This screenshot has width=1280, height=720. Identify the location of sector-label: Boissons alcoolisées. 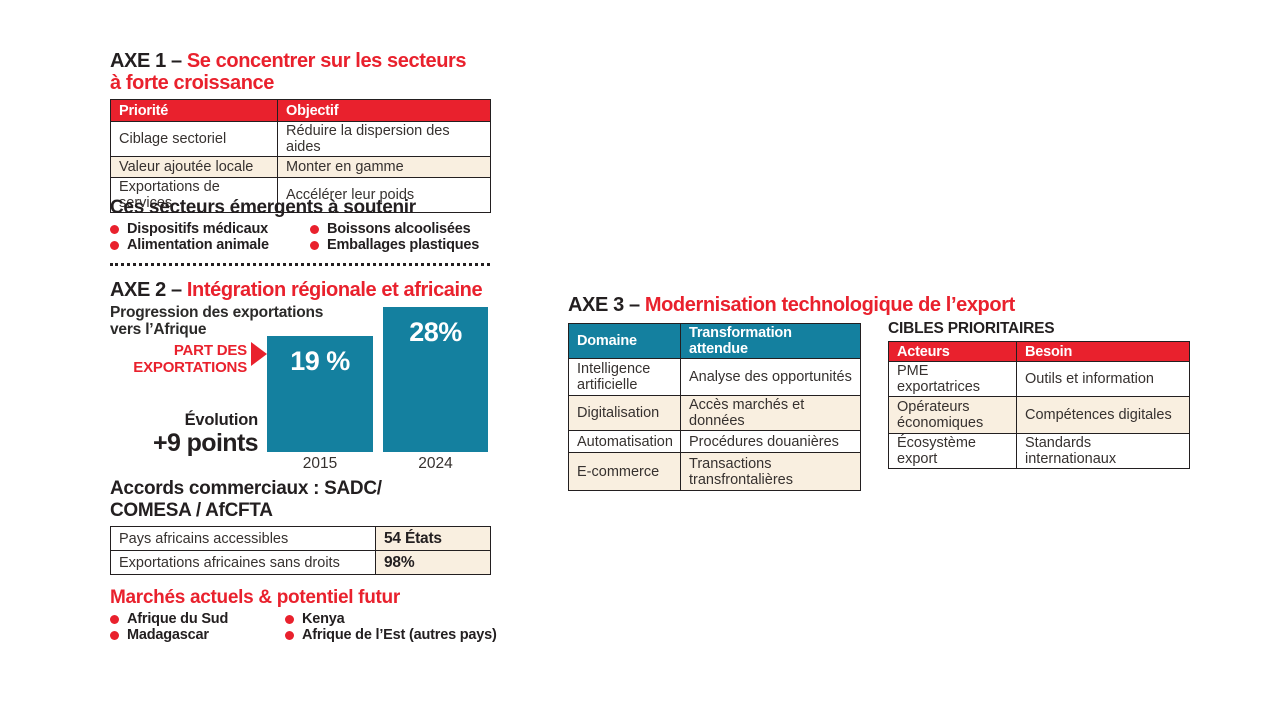
(399, 229).